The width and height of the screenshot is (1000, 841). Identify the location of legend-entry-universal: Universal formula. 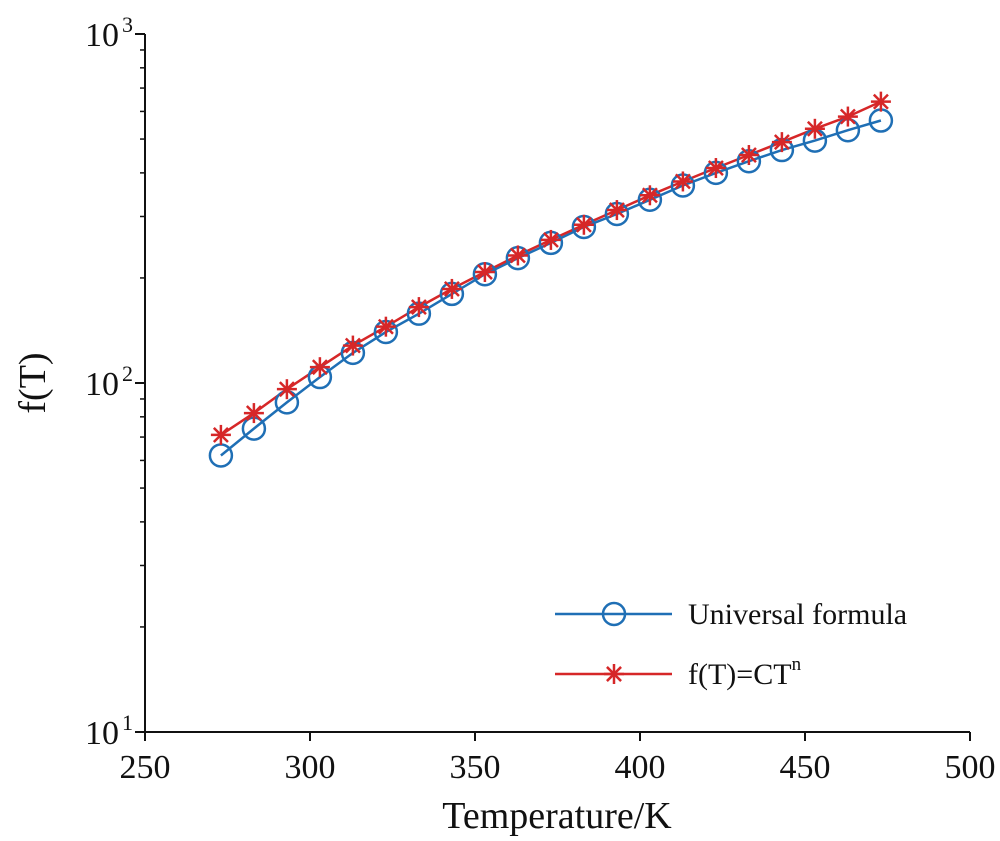
(731, 614).